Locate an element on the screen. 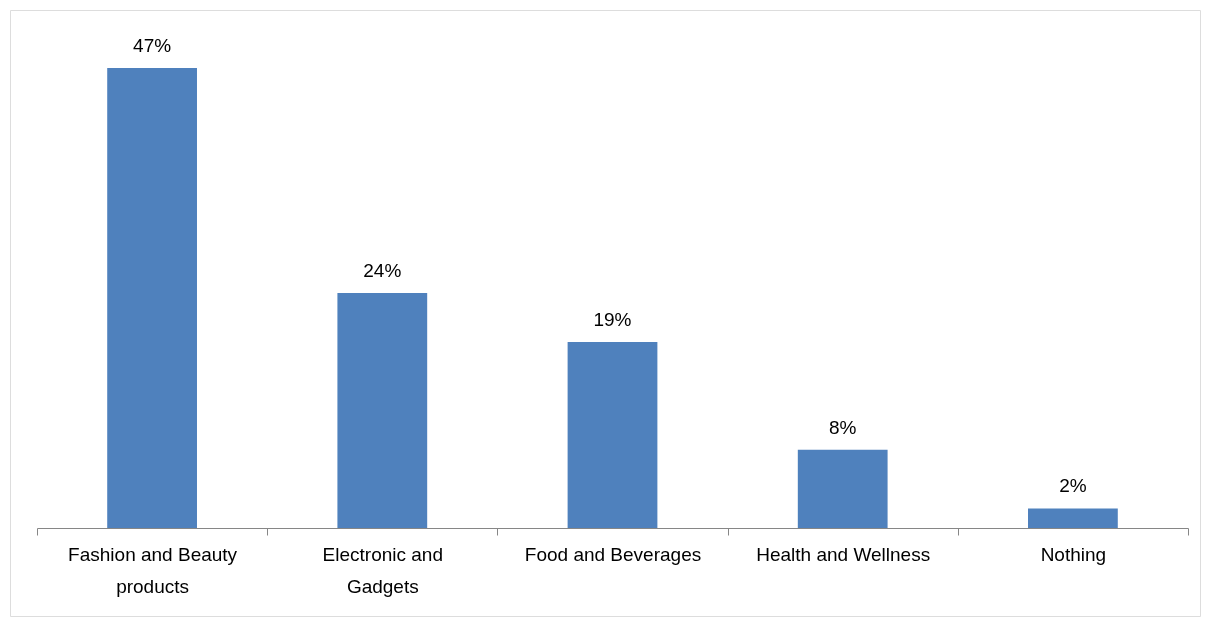  data-label: 19% is located at coordinates (612, 320).